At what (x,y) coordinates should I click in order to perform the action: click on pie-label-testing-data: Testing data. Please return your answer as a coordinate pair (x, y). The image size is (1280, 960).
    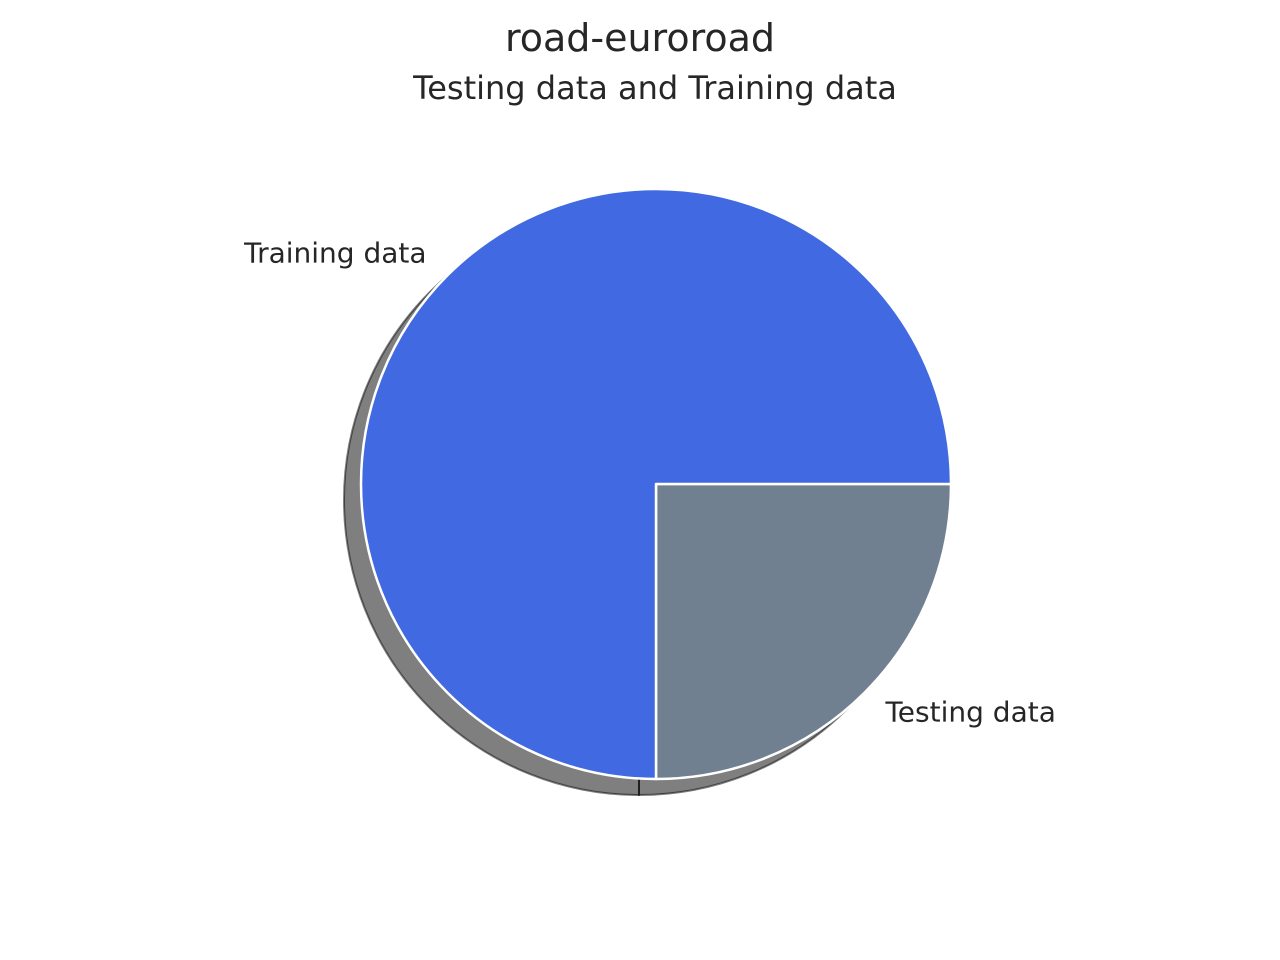
    Looking at the image, I should click on (969, 711).